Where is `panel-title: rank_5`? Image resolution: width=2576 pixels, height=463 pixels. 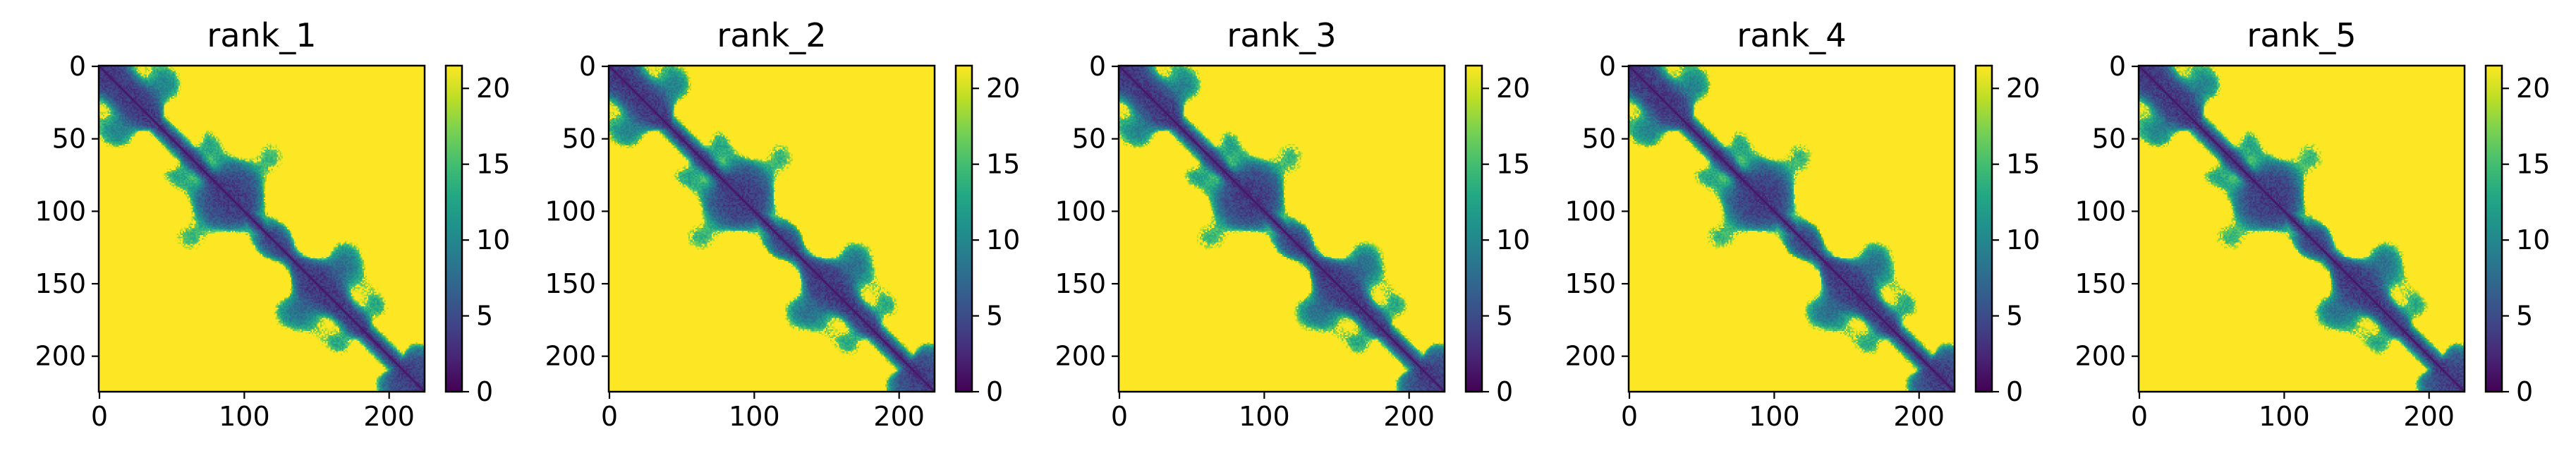 panel-title: rank_5 is located at coordinates (2301, 35).